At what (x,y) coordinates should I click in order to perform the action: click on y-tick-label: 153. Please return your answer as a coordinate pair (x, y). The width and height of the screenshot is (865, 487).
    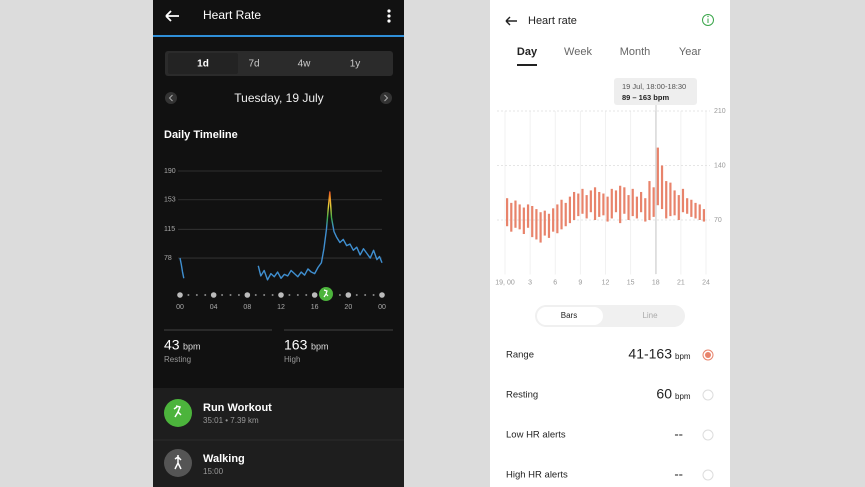
    Looking at the image, I should click on (170, 200).